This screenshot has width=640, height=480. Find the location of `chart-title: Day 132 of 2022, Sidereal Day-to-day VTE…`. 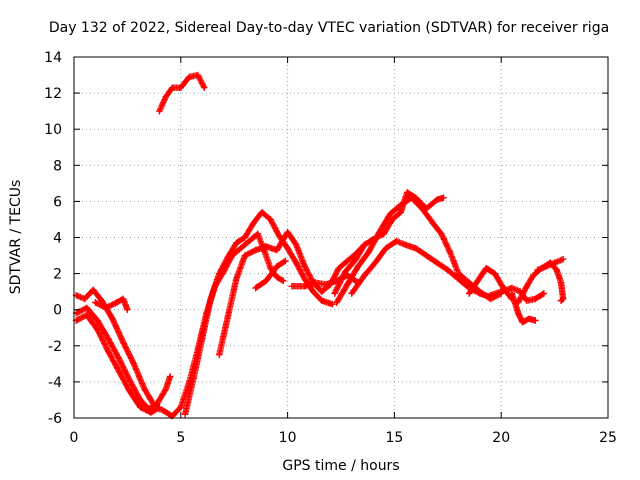

chart-title: Day 132 of 2022, Sidereal Day-to-day VTE… is located at coordinates (329, 28).